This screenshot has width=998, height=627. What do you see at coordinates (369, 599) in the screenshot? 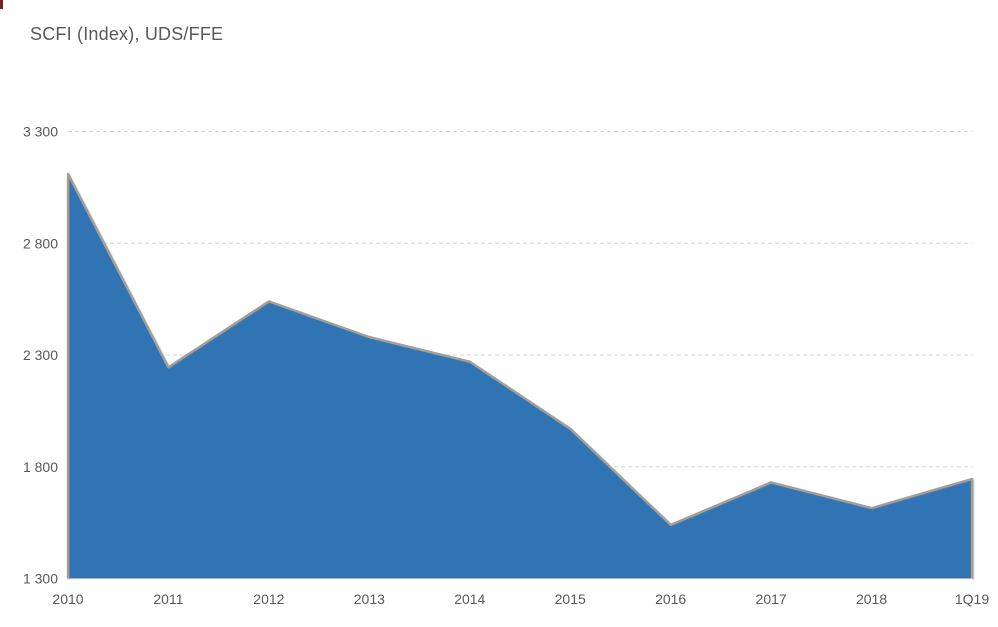
I see `x-tick-label: 2013` at bounding box center [369, 599].